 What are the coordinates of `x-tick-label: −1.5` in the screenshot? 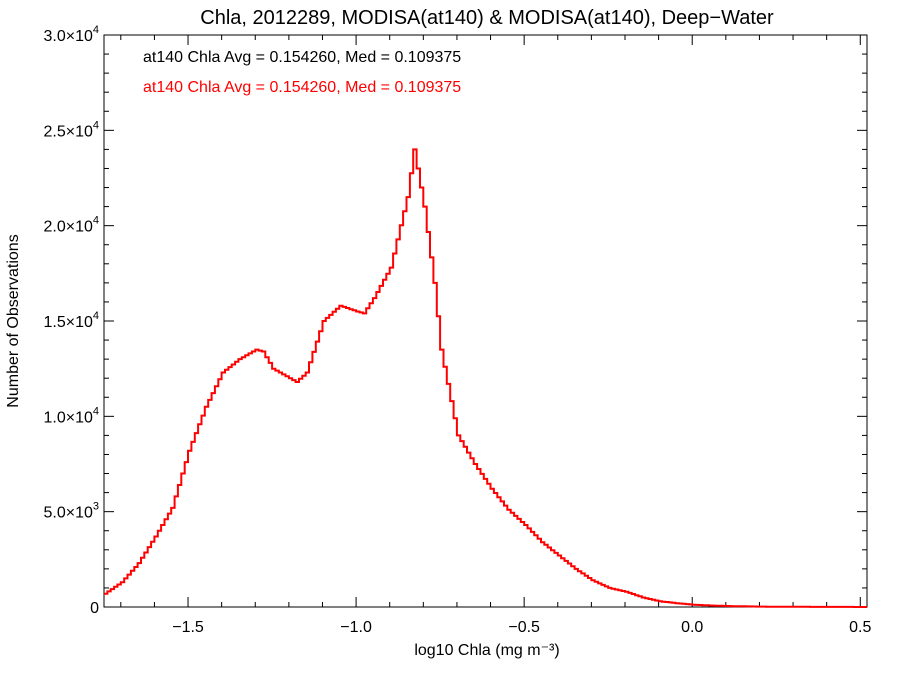 It's located at (188, 627).